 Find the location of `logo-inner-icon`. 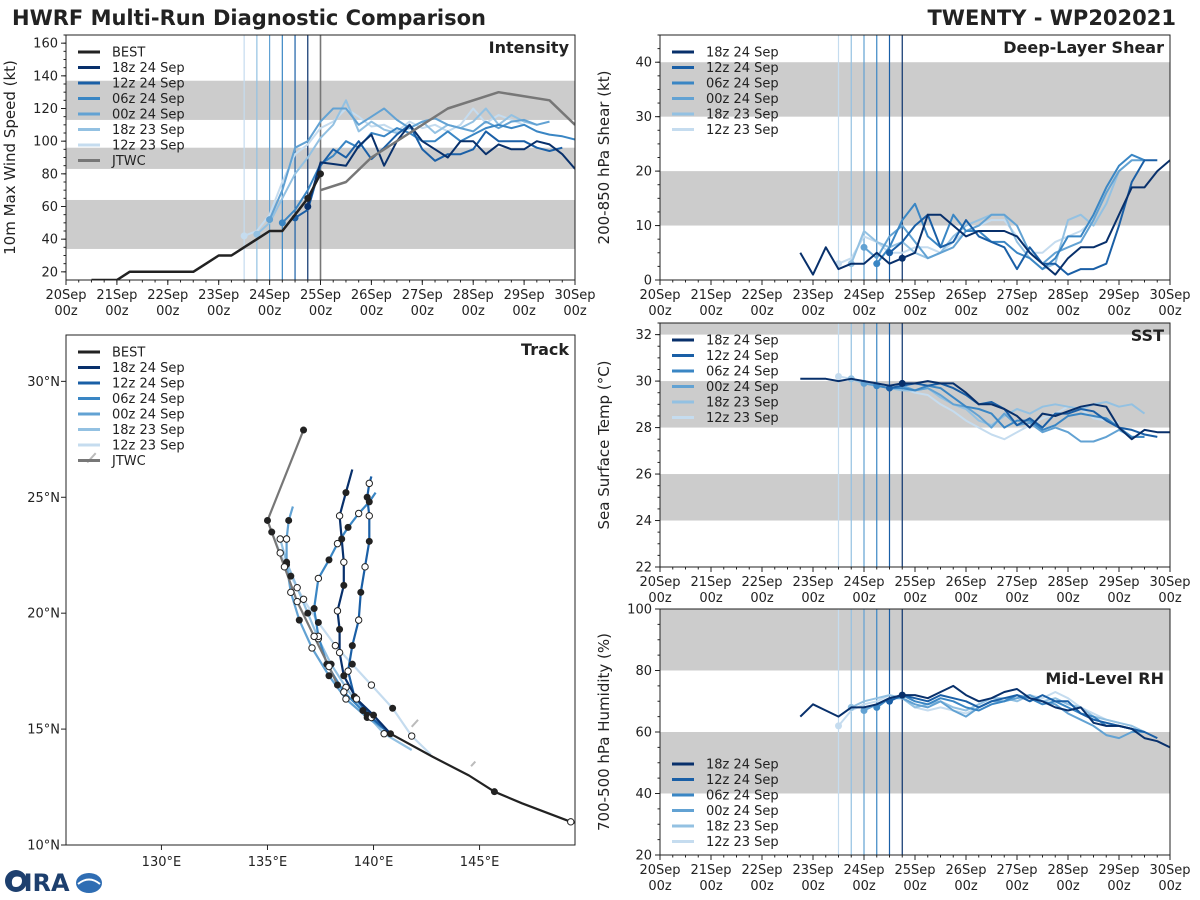

logo-inner-icon is located at coordinates (16, 881).